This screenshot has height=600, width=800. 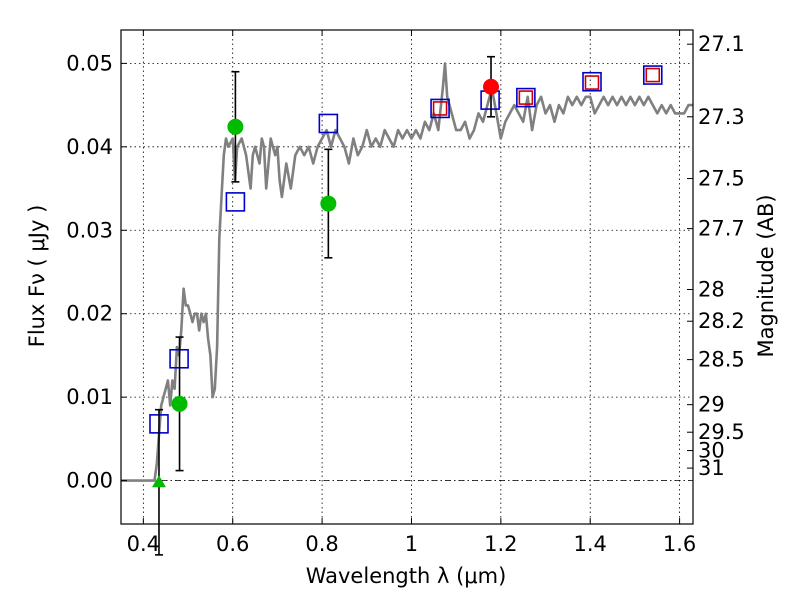 What do you see at coordinates (721, 229) in the screenshot?
I see `right-tick-label: 27.7` at bounding box center [721, 229].